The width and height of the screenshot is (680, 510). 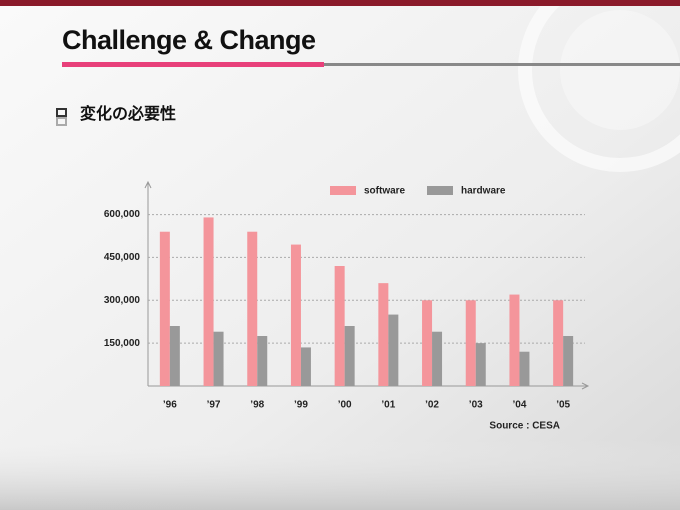 What do you see at coordinates (148, 184) in the screenshot?
I see `y-axis-arrow` at bounding box center [148, 184].